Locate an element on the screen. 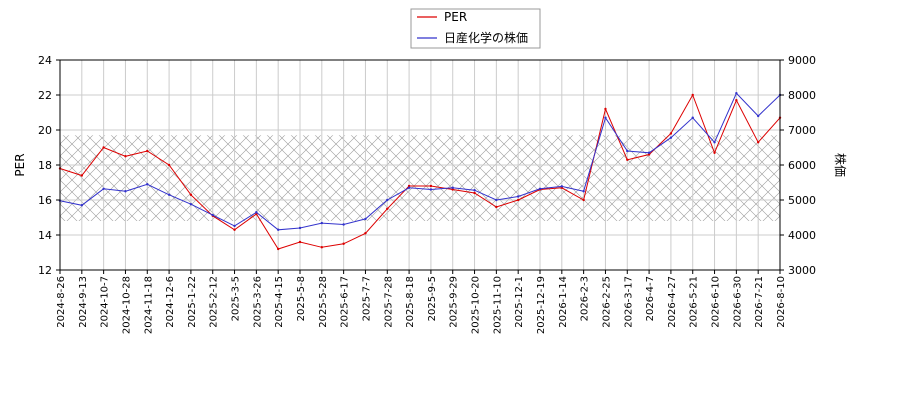  legend-label-per: PER is located at coordinates (455, 17).